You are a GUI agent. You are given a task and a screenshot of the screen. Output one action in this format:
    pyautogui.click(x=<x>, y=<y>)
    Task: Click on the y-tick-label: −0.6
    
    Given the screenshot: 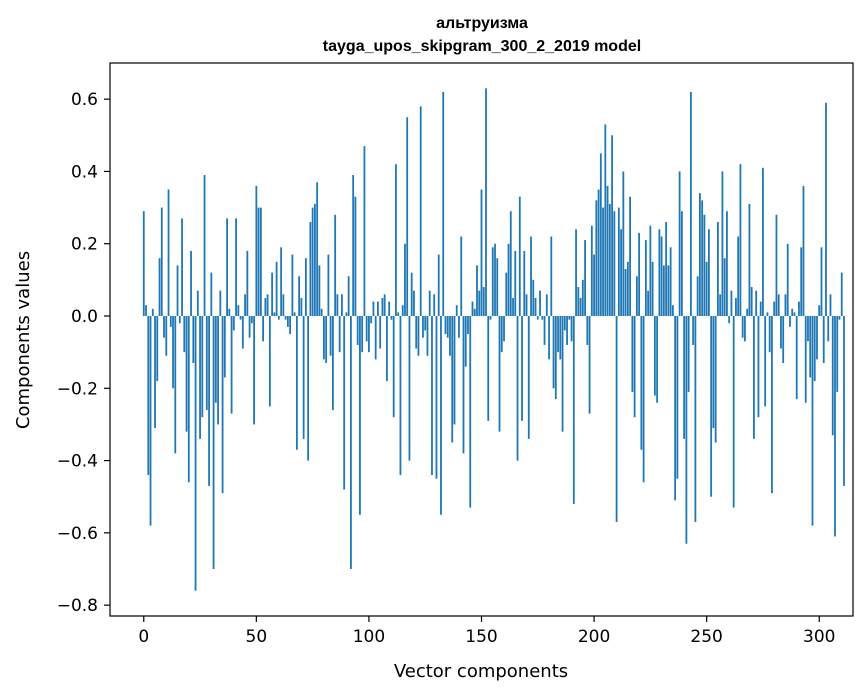 What is the action you would take?
    pyautogui.click(x=77, y=534)
    